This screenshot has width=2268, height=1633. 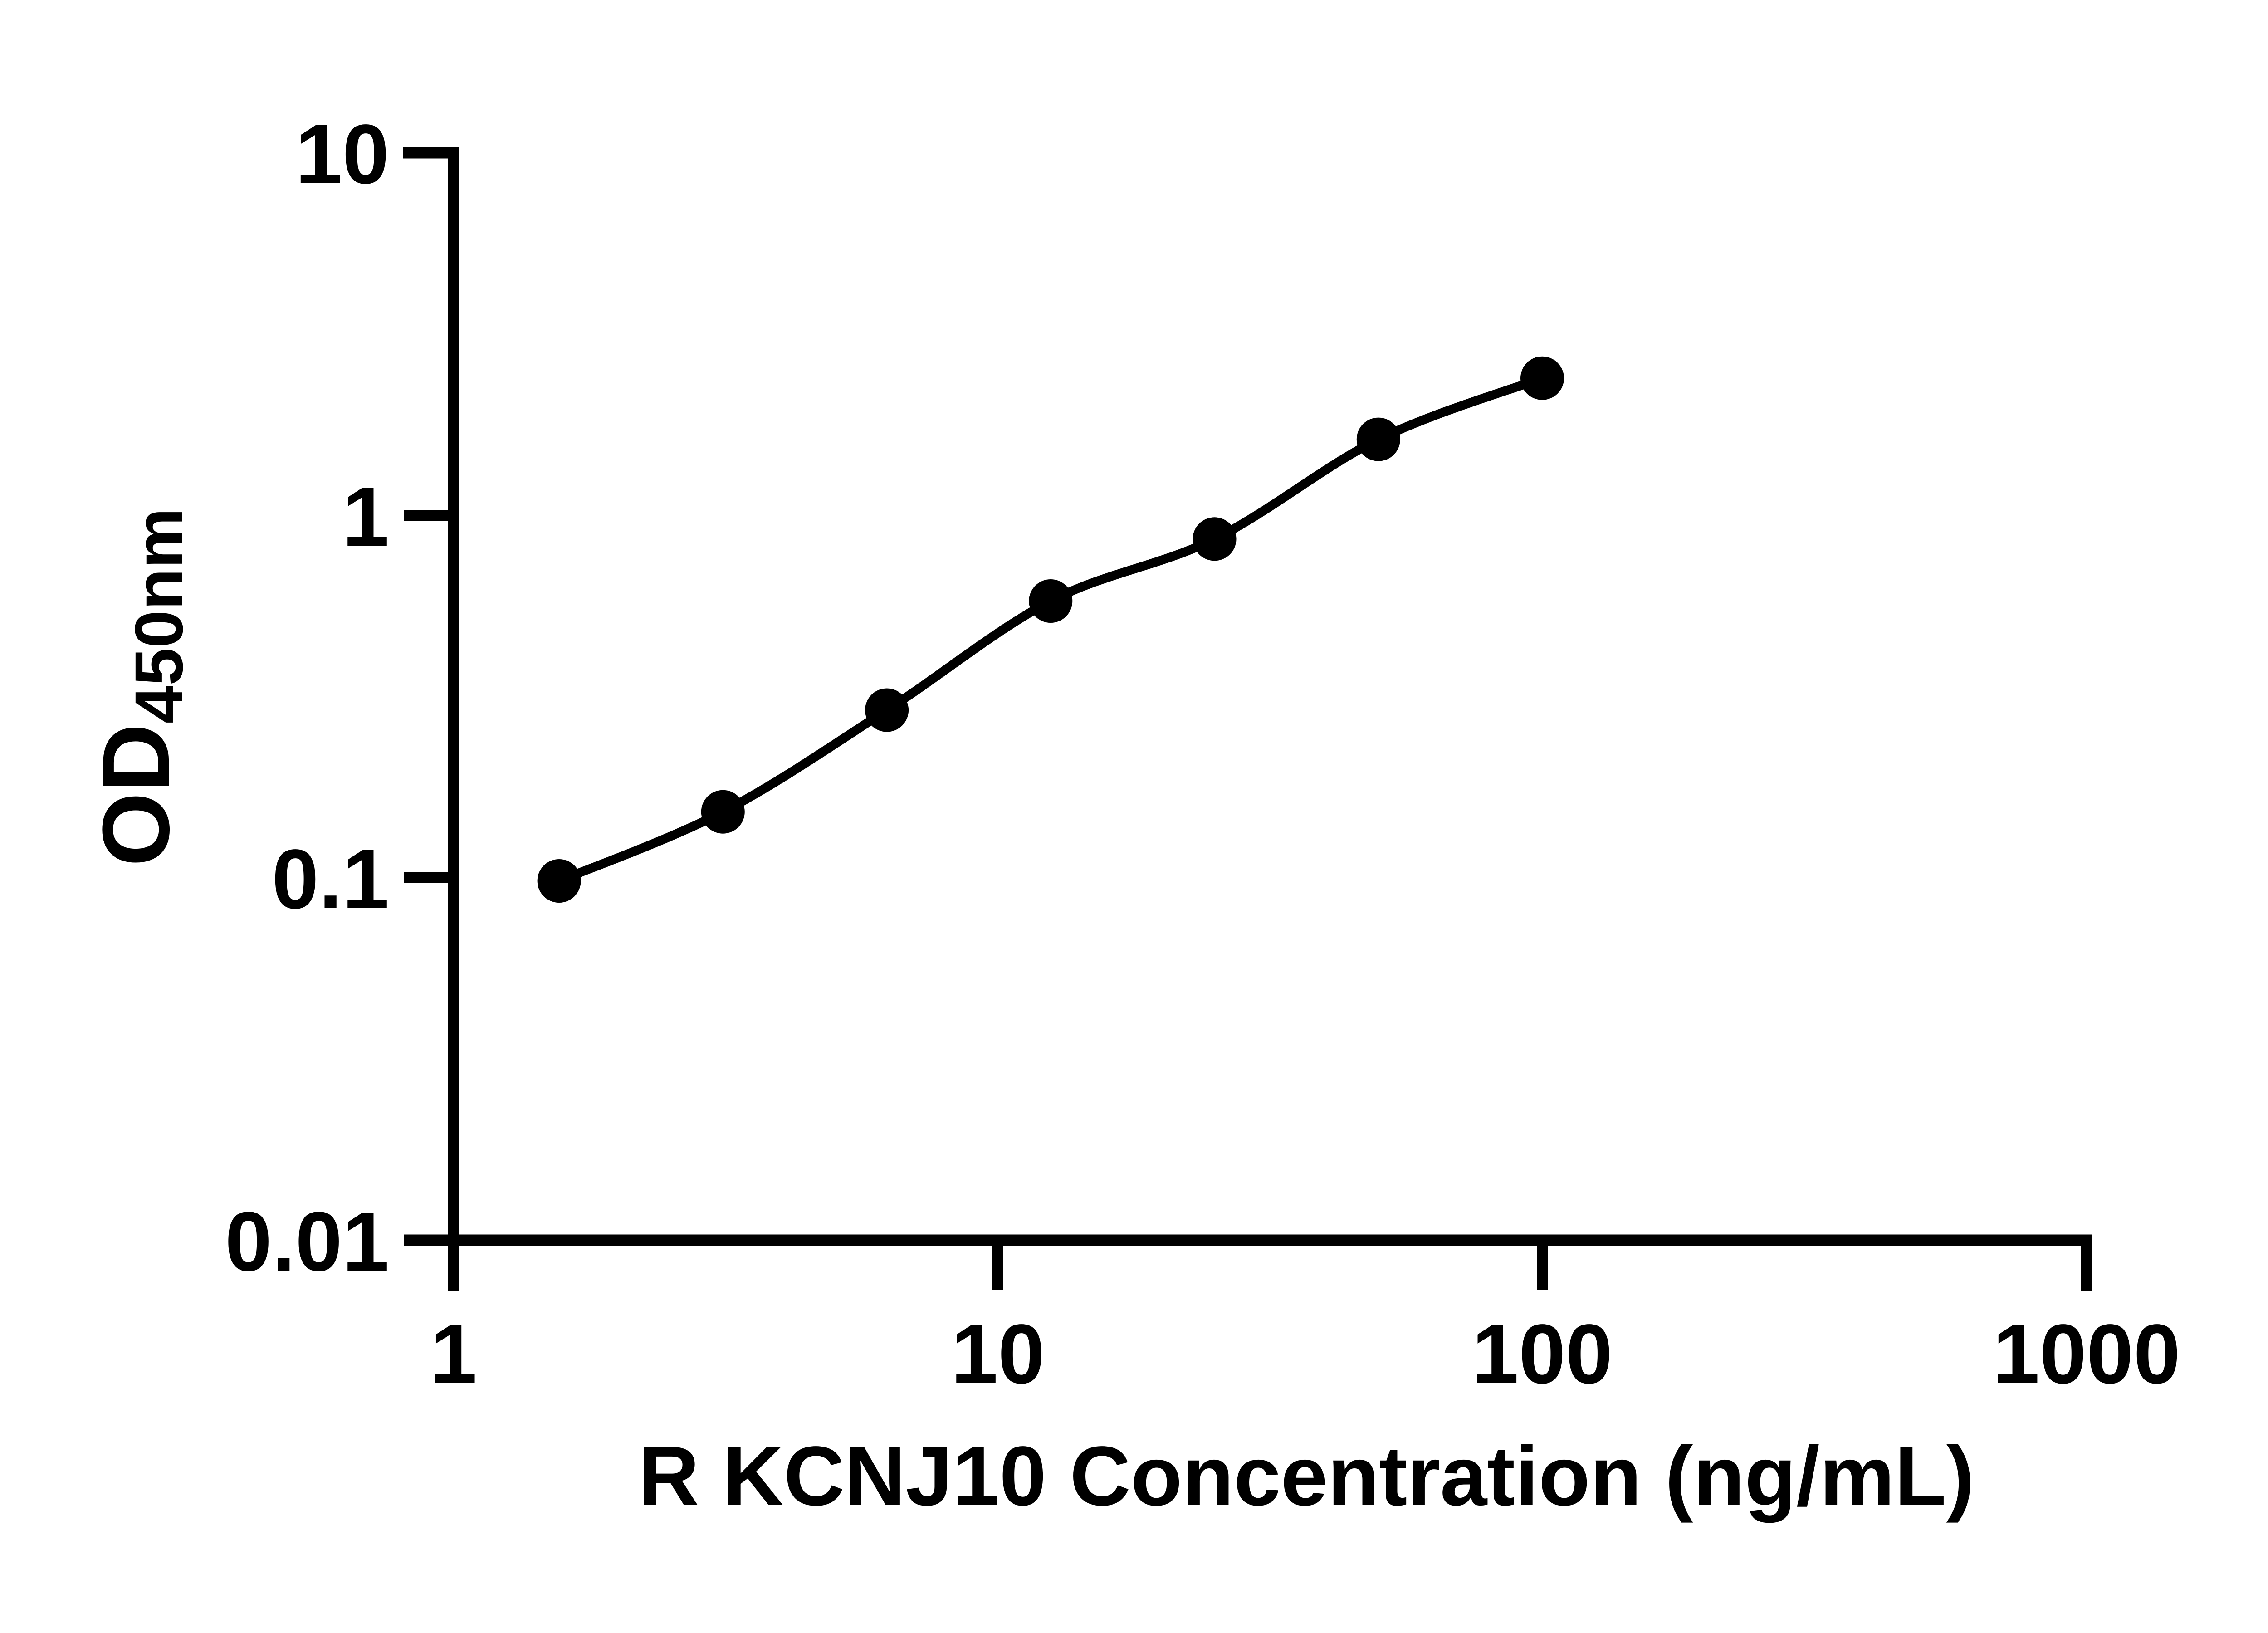 I want to click on y-axis, so click(x=431, y=719).